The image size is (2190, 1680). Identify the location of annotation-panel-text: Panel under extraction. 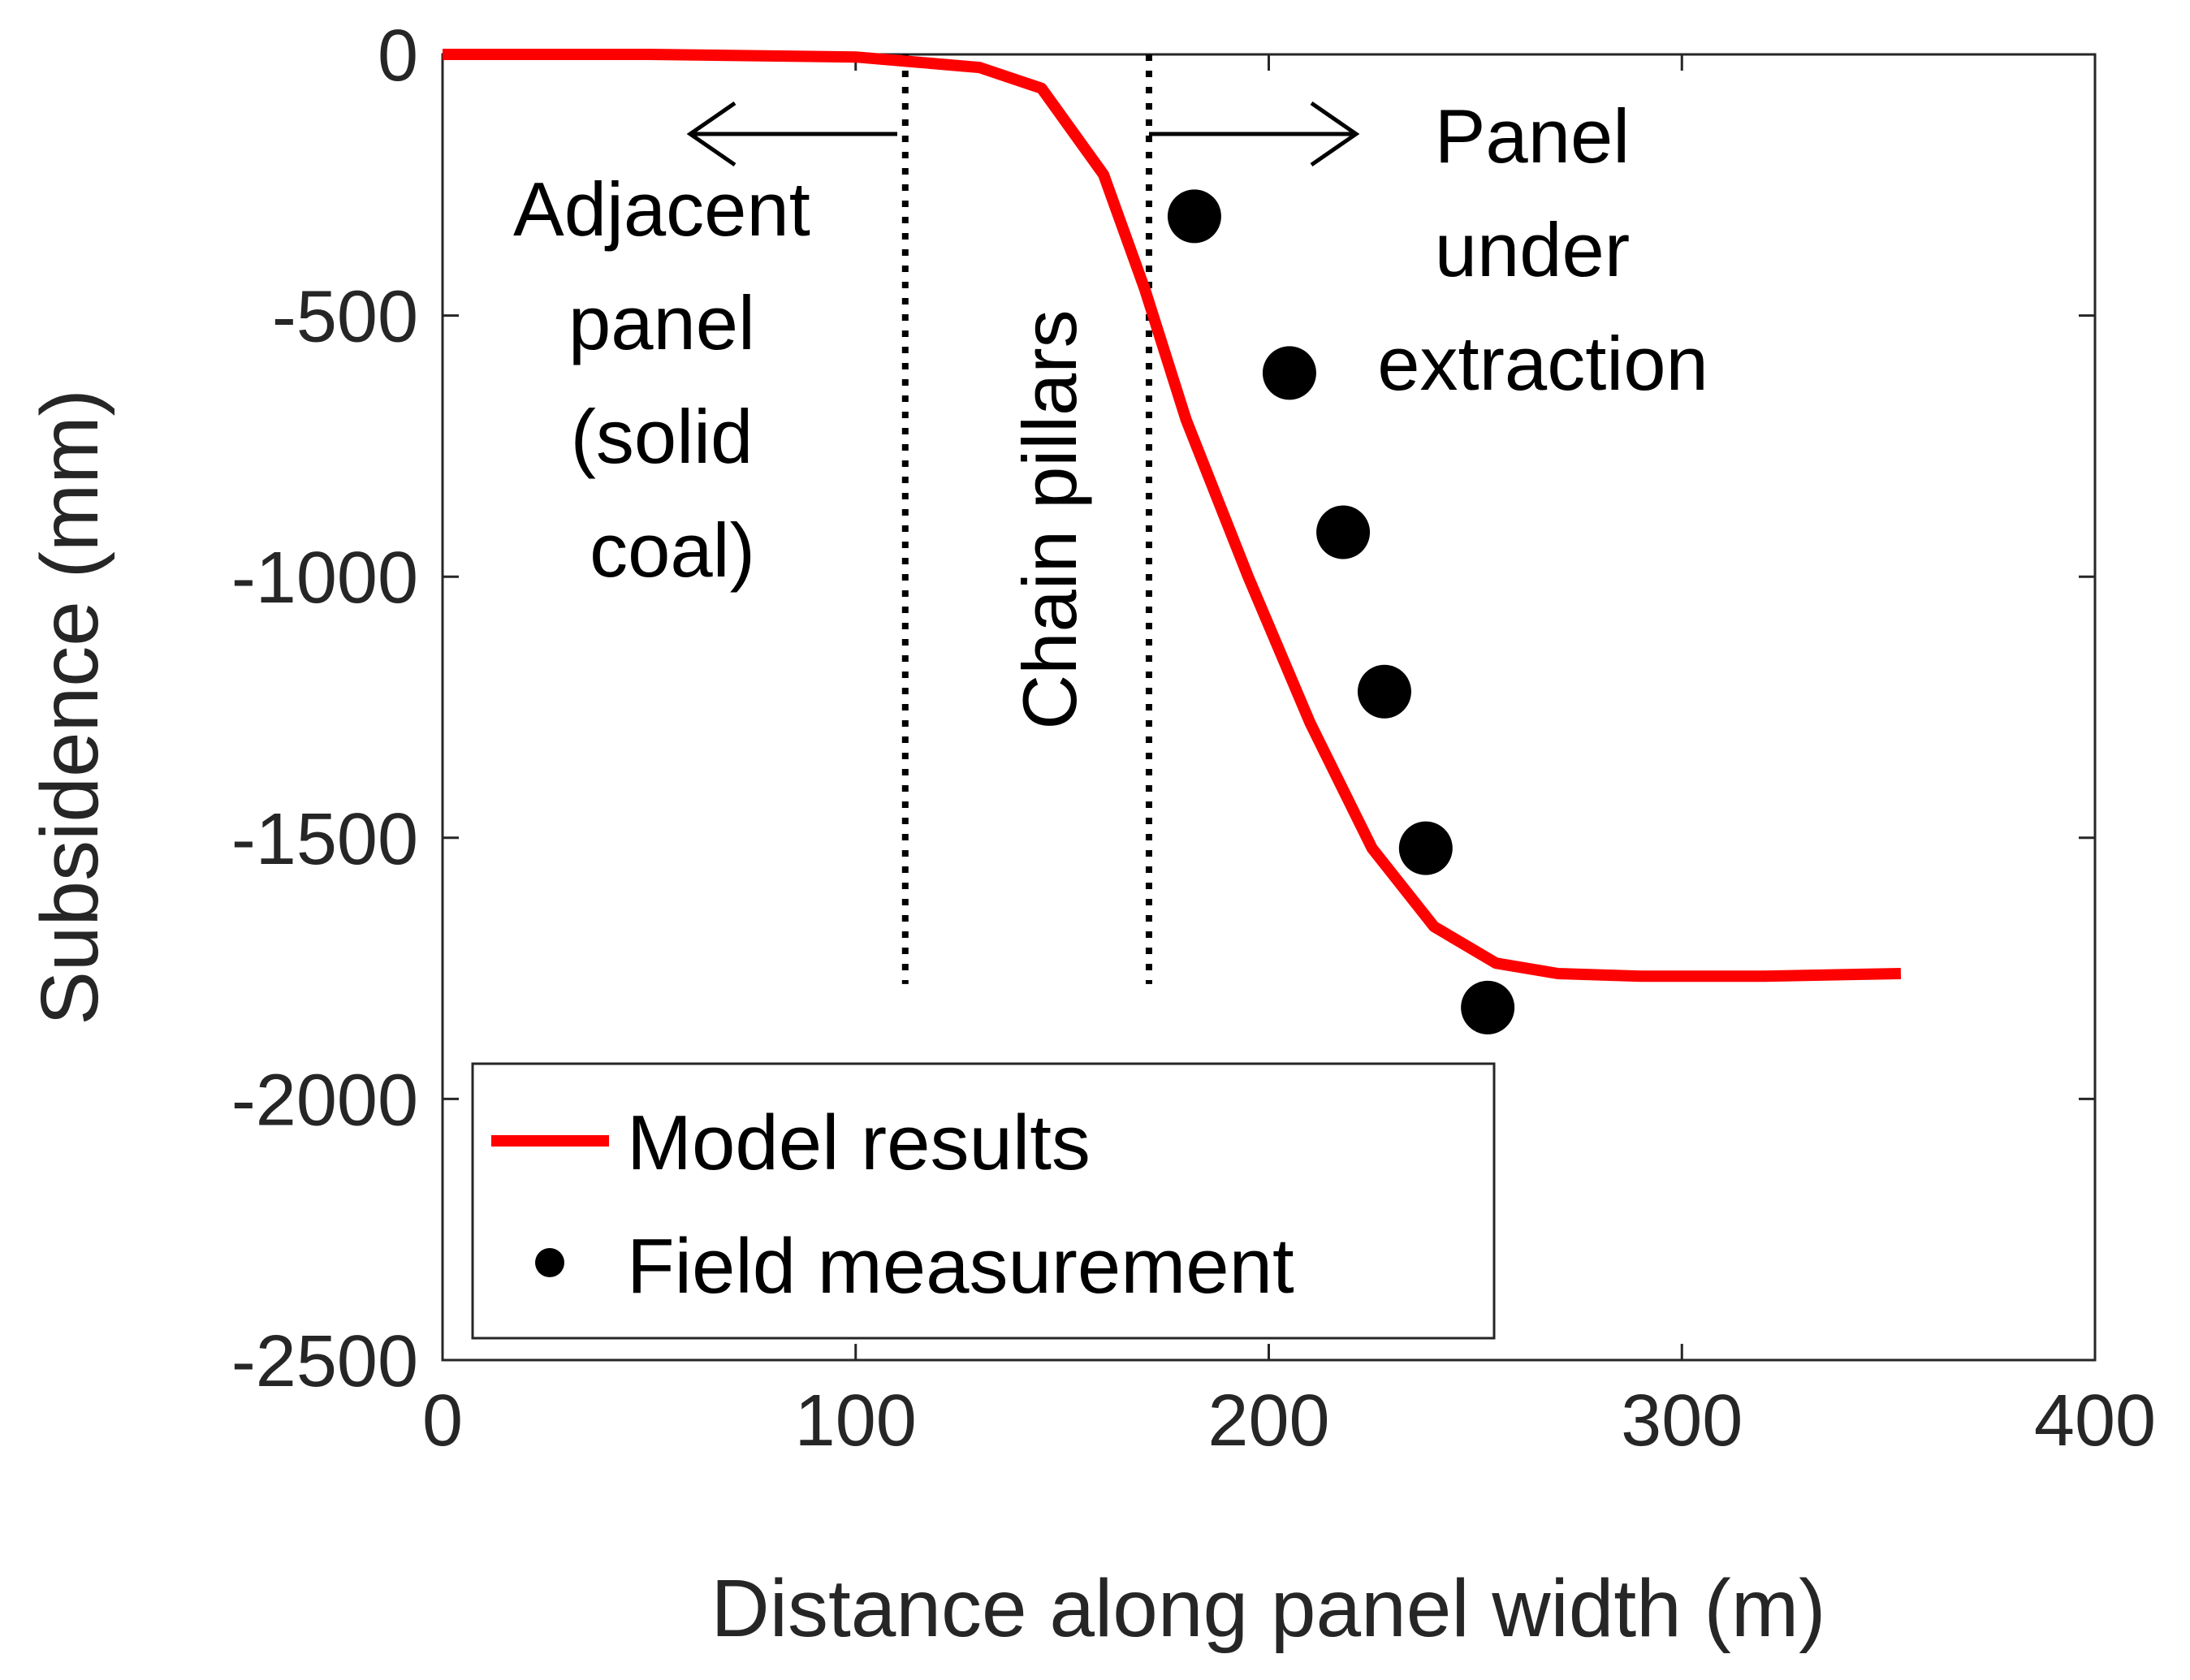
(1542, 250).